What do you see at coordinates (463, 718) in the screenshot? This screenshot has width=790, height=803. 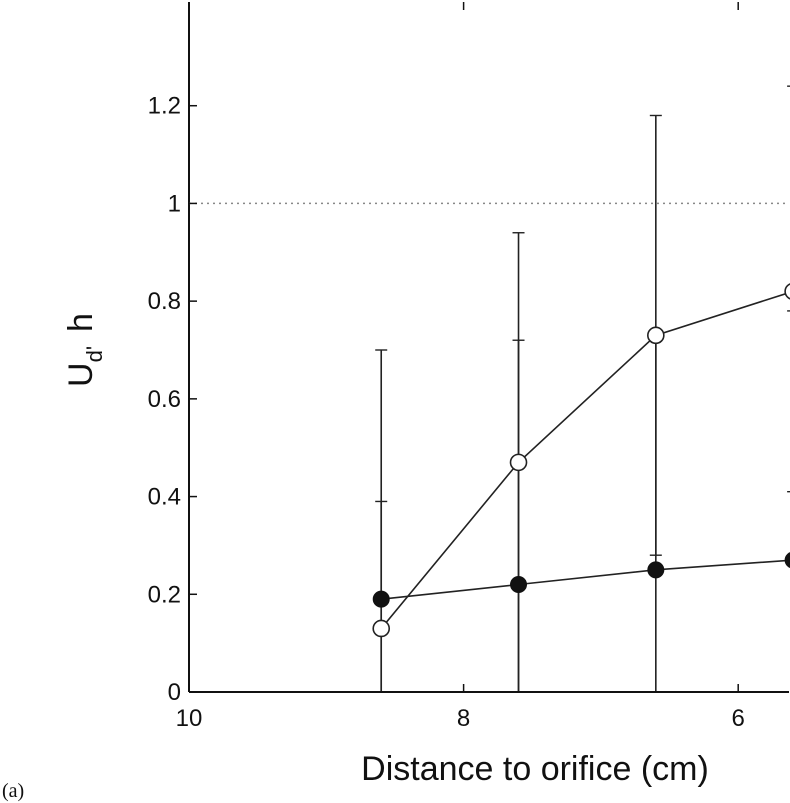 I see `x-tick-label: 8` at bounding box center [463, 718].